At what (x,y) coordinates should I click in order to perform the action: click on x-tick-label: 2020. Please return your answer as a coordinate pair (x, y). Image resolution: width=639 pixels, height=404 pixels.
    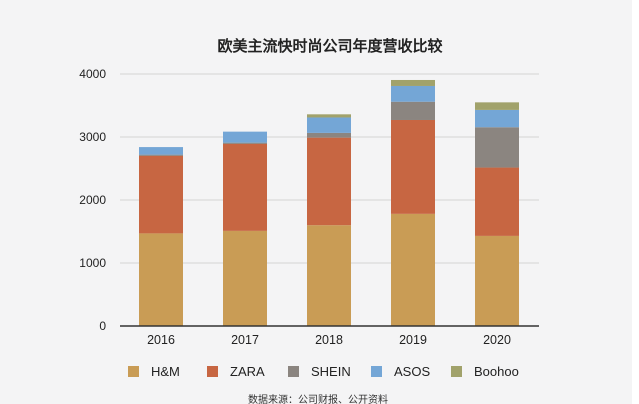
    Looking at the image, I should click on (497, 340).